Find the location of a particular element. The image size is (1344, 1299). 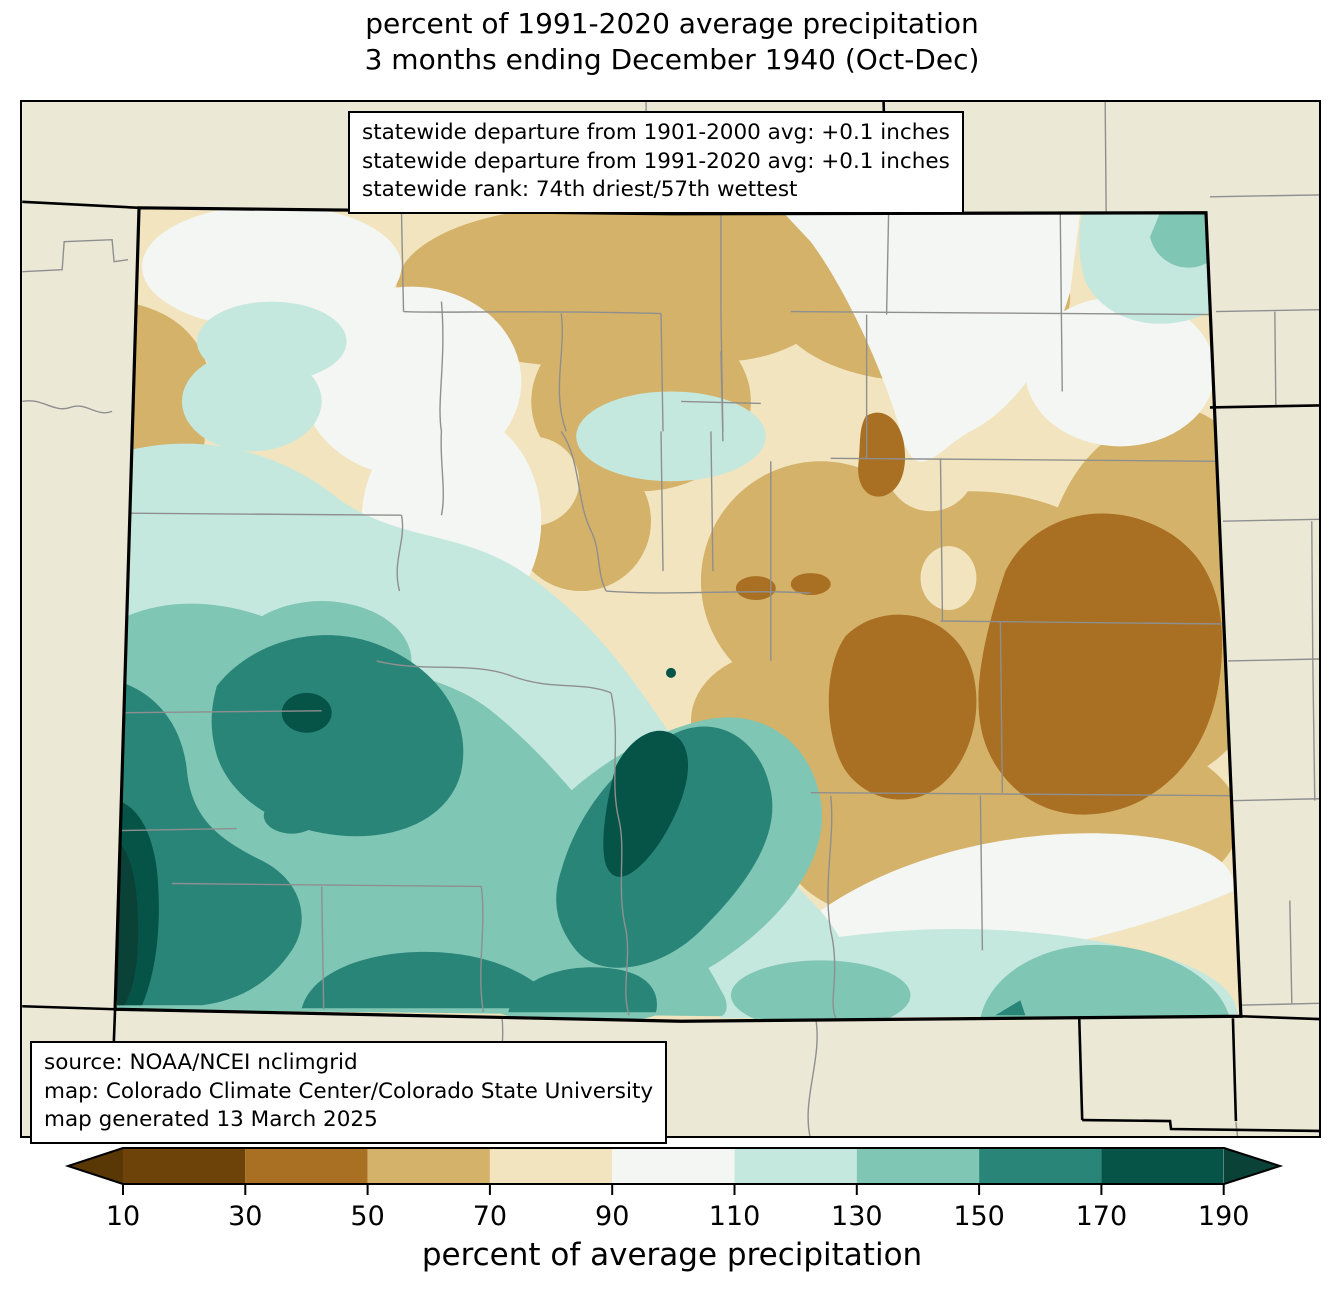

stats-line-3: statewide rank: 74th driest/57th wettest is located at coordinates (580, 190).